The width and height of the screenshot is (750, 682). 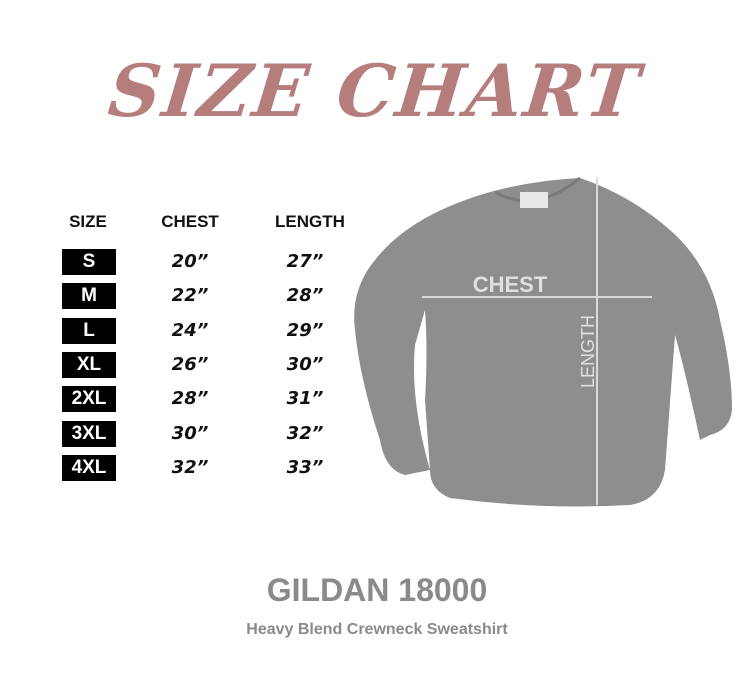 What do you see at coordinates (88, 221) in the screenshot?
I see `header-size: SIZE` at bounding box center [88, 221].